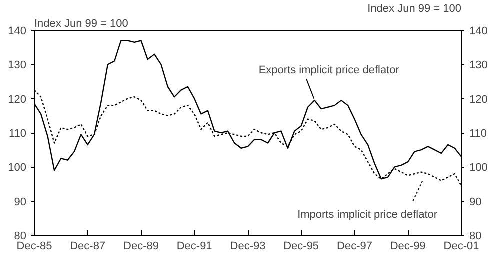  Describe the element at coordinates (368, 215) in the screenshot. I see `legend-label: Imports implicit price deflator` at that location.